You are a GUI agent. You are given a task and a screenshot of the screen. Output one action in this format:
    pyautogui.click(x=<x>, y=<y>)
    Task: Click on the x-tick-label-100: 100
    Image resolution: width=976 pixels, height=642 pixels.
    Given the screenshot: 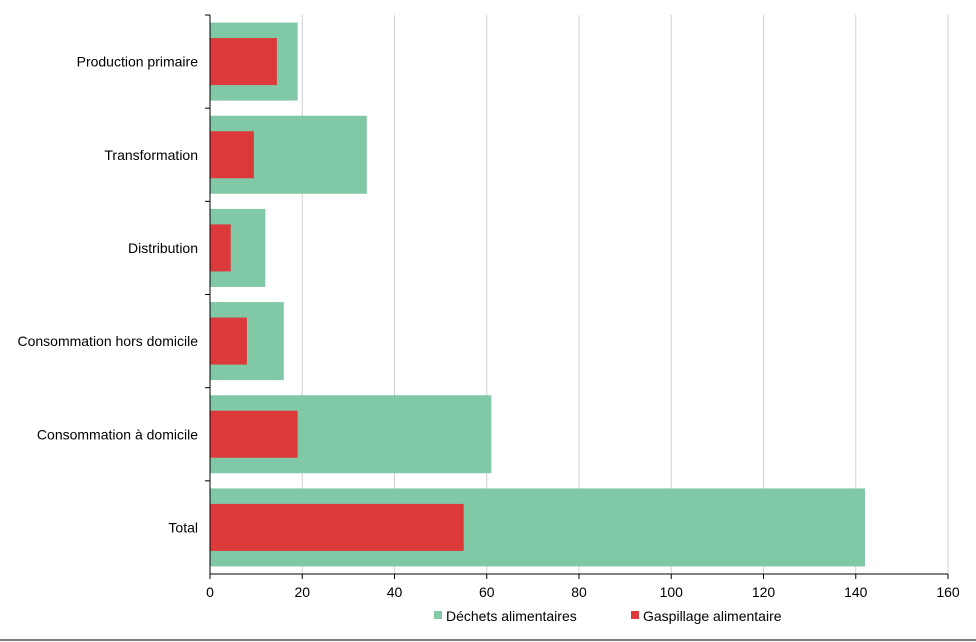 What is the action you would take?
    pyautogui.click(x=672, y=592)
    